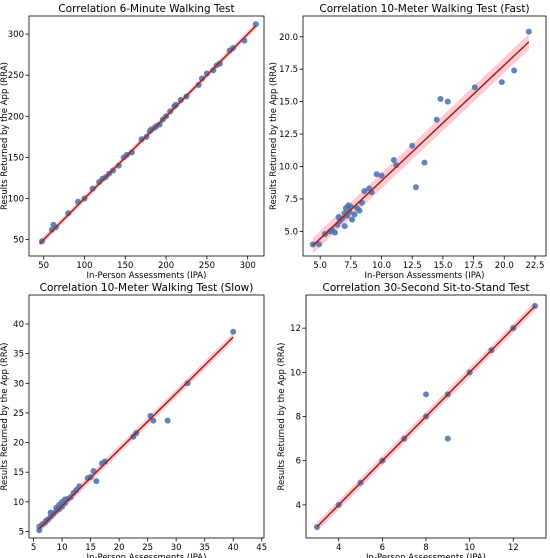 Image resolution: width=550 pixels, height=558 pixels. Describe the element at coordinates (16, 158) in the screenshot. I see `y-tick-label: 150` at that location.